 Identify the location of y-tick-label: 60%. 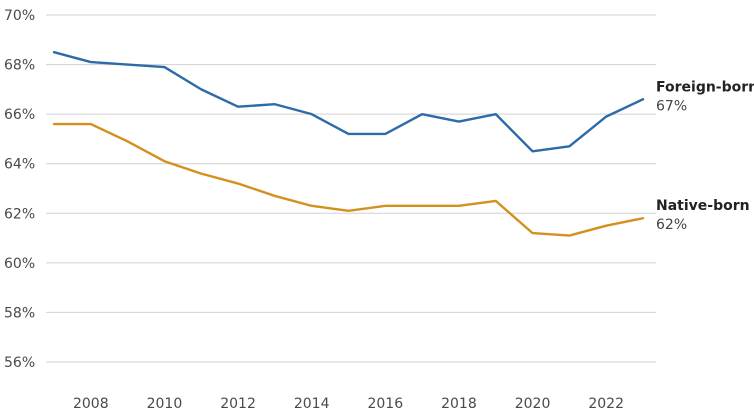
(19, 264).